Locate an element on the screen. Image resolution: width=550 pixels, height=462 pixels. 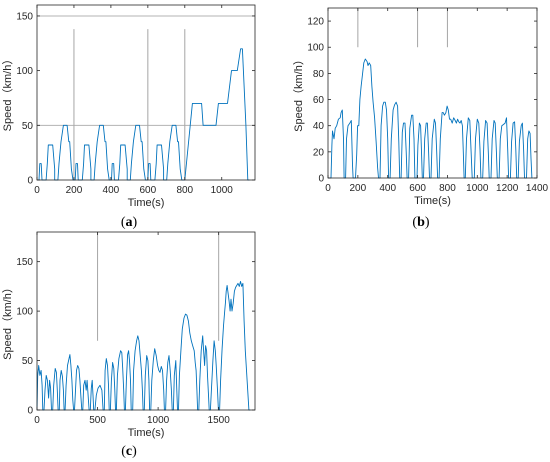
x-tick-label: 1500 is located at coordinates (219, 420).